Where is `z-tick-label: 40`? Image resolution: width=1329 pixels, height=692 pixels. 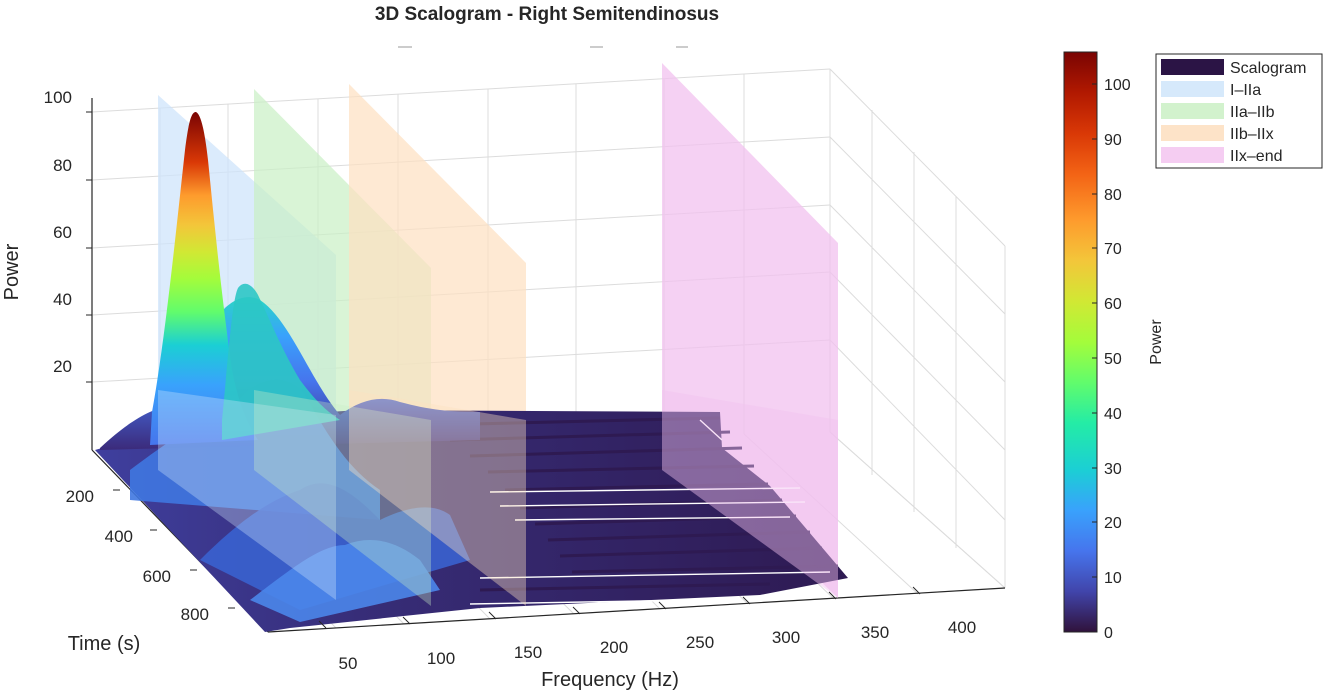
z-tick-label: 40 is located at coordinates (62, 299).